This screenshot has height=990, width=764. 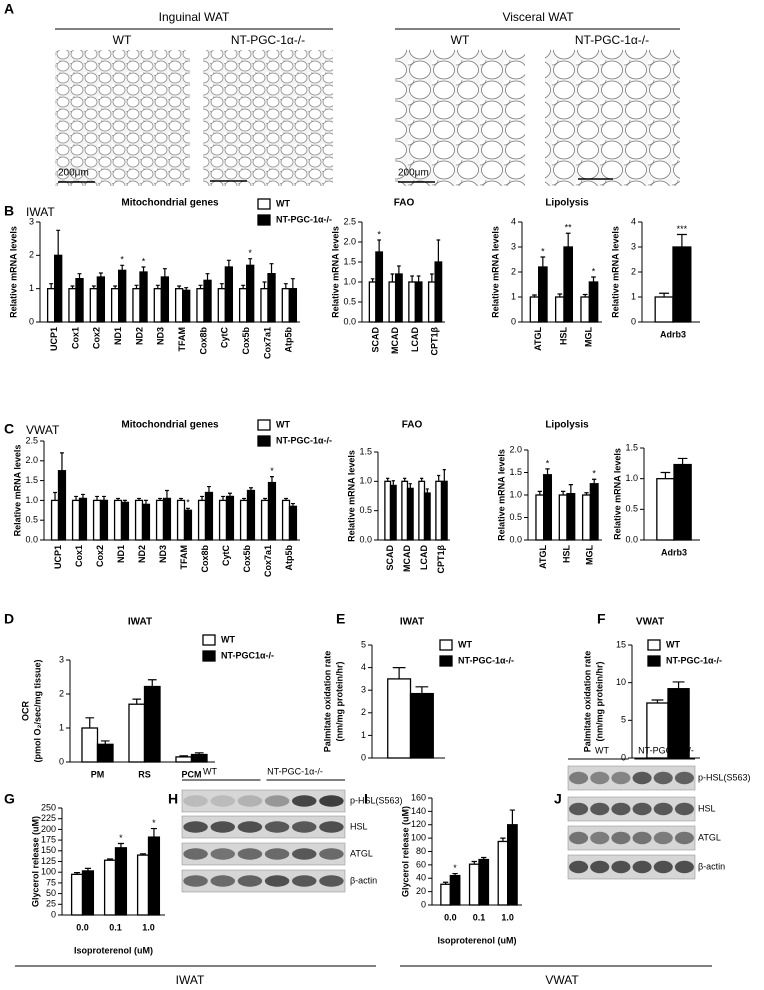 What do you see at coordinates (48, 807) in the screenshot?
I see `y-tick-label: 250` at bounding box center [48, 807].